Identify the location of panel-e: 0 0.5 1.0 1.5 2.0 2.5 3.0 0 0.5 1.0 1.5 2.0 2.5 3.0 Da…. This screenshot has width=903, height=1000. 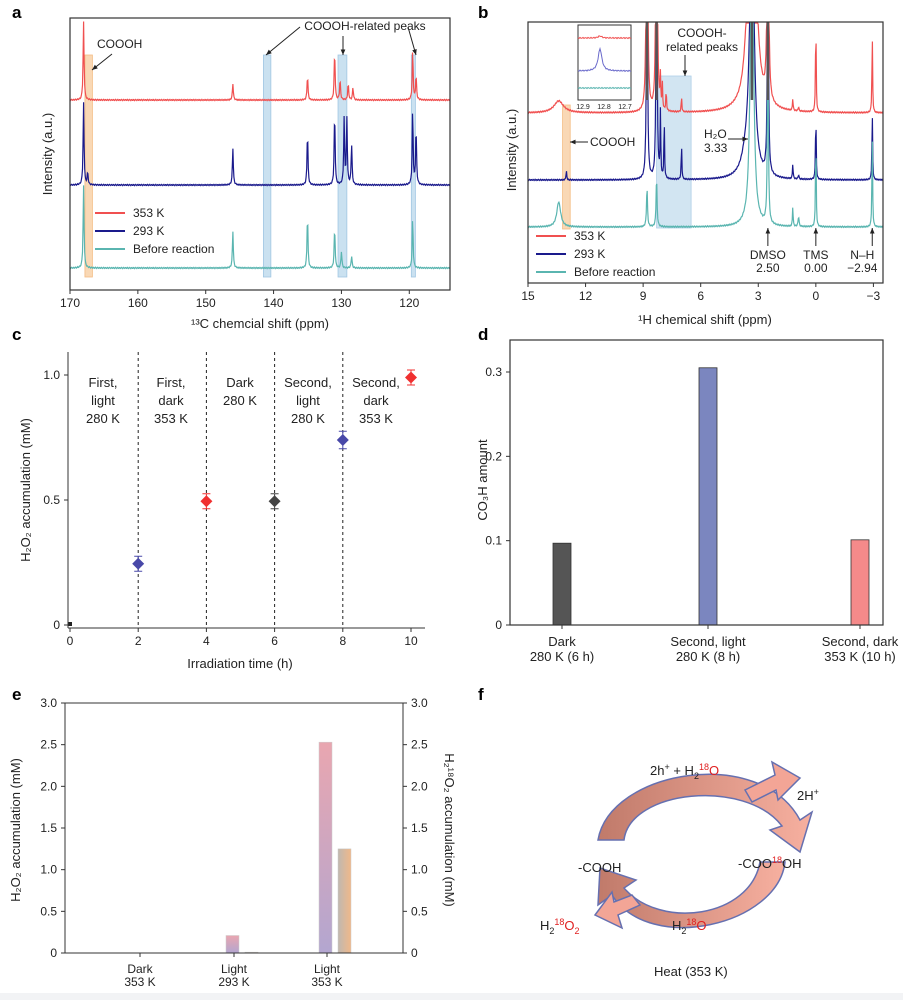
(232, 842).